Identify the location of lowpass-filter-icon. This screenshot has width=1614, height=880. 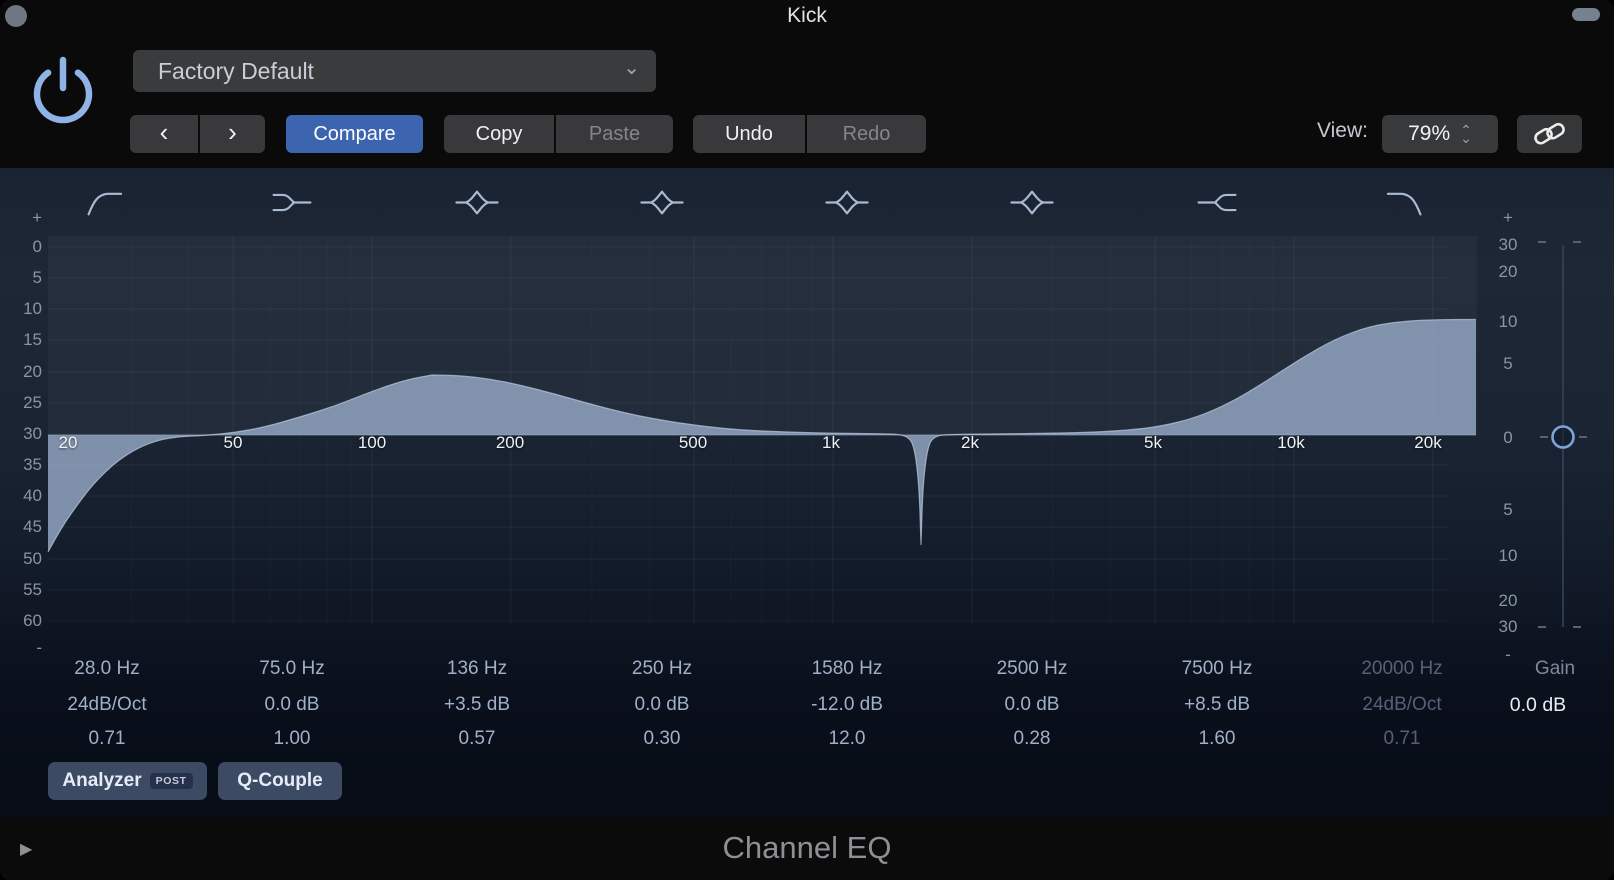
(1402, 202).